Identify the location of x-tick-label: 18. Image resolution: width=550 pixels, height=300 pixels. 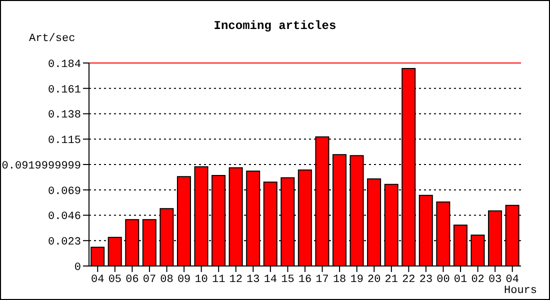
(339, 280).